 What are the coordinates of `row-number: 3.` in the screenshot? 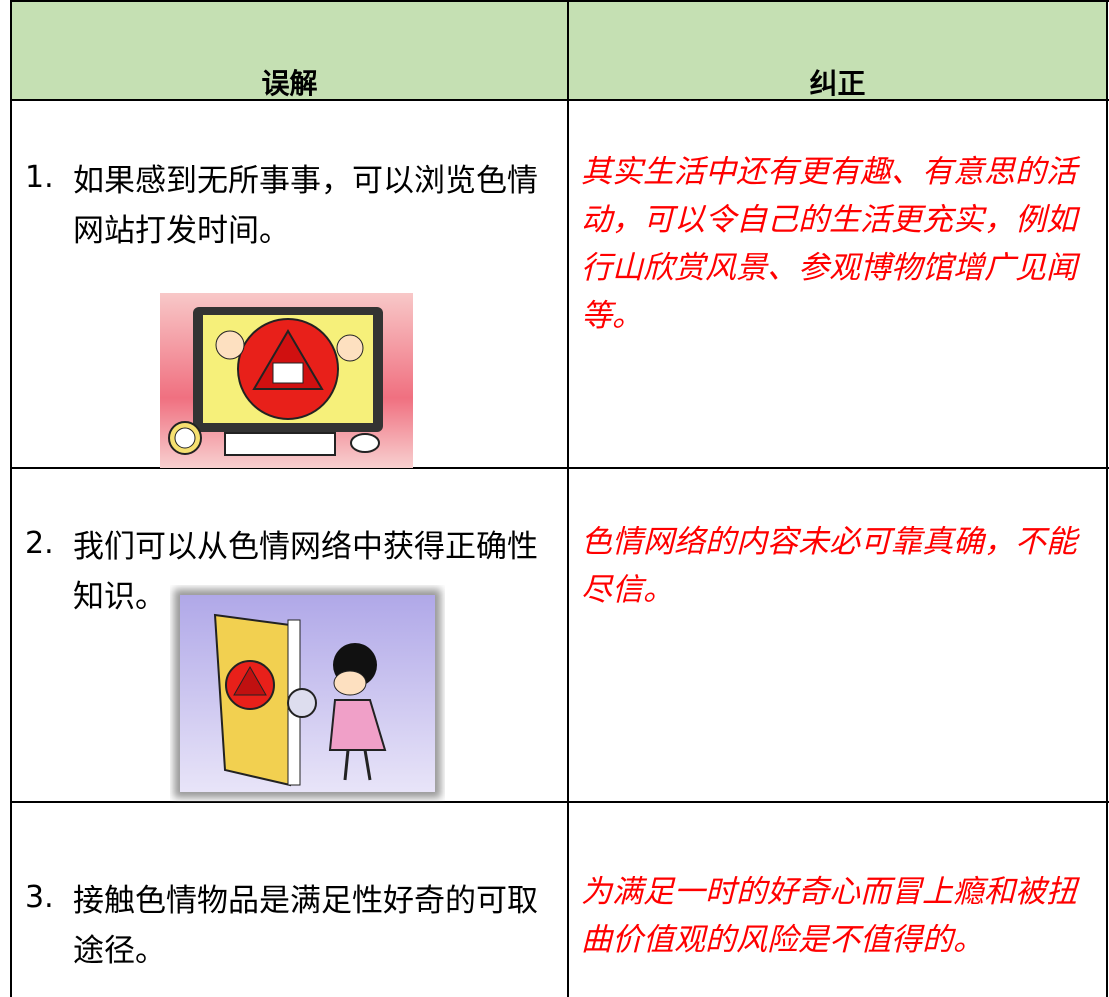 It's located at (39, 897).